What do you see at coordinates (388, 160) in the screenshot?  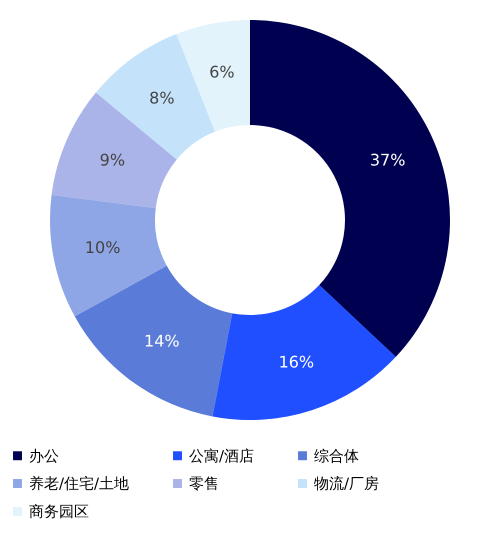 I see `data-label: 37%` at bounding box center [388, 160].